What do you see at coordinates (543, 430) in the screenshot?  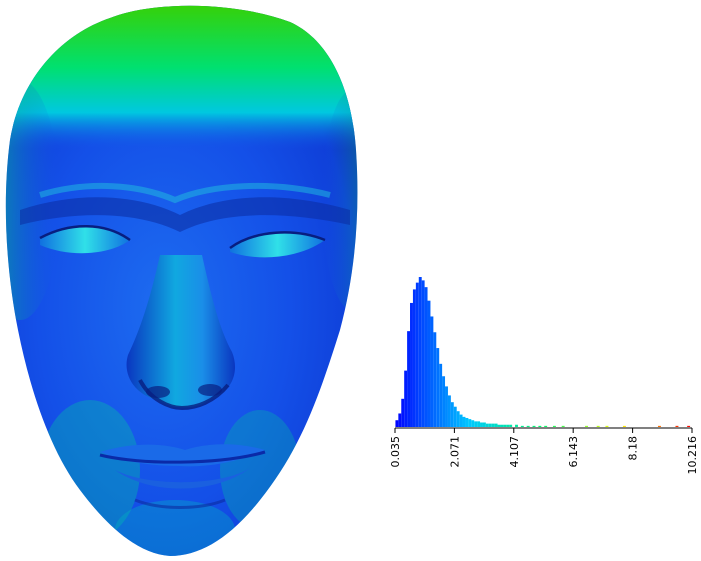 I see `x-axis-ticks` at bounding box center [543, 430].